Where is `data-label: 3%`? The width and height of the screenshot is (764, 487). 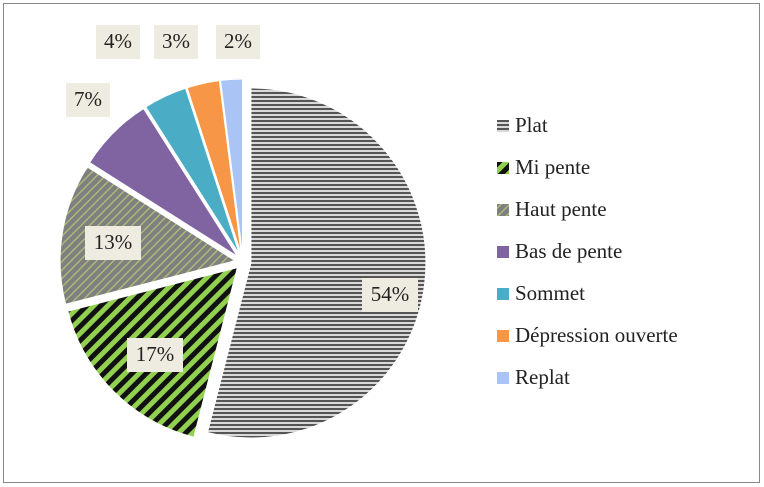
data-label: 3% is located at coordinates (176, 41).